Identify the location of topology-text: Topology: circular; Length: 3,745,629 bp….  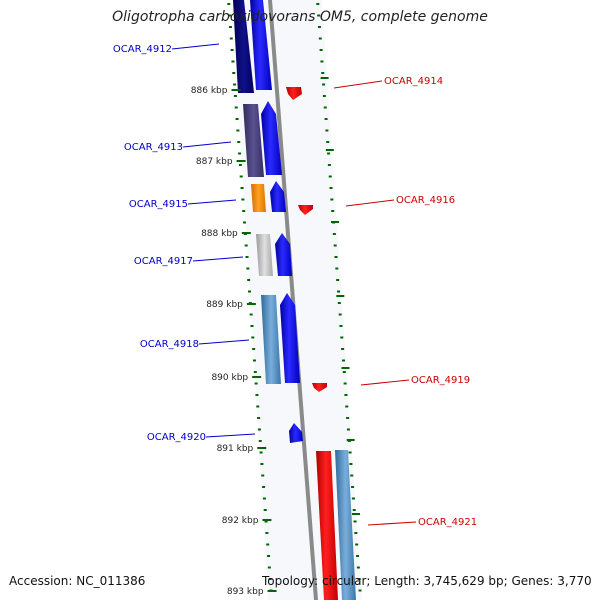
(427, 581).